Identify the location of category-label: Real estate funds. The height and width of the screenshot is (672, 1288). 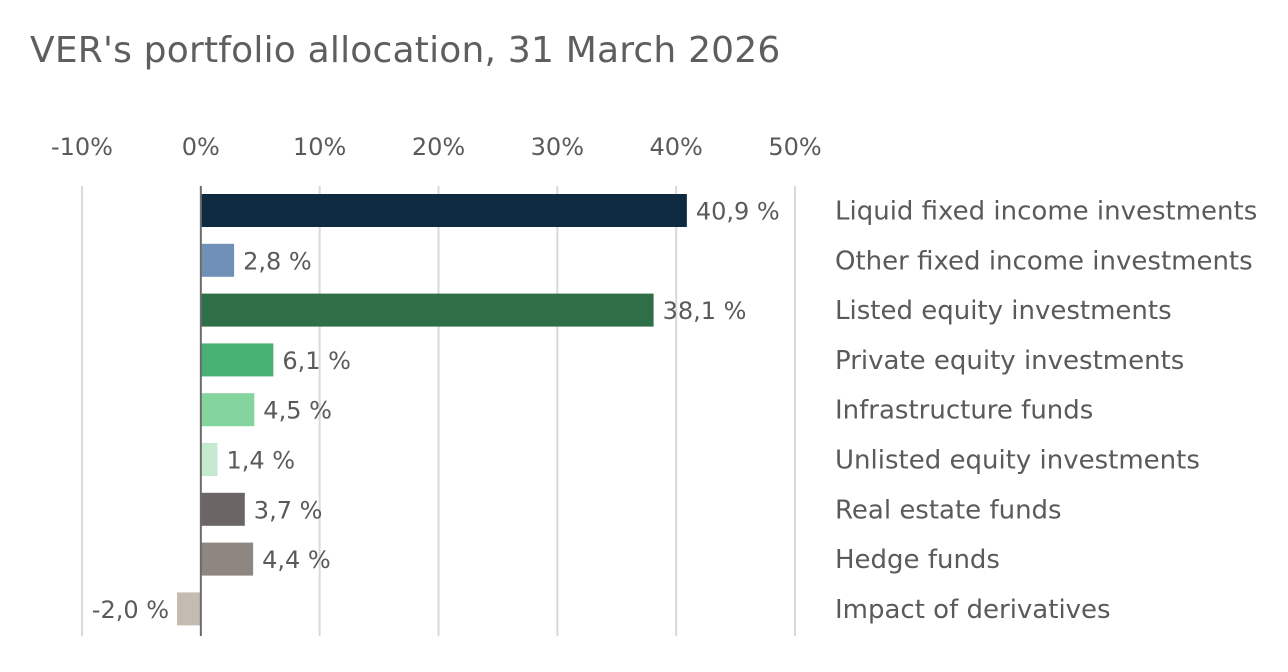
(948, 510).